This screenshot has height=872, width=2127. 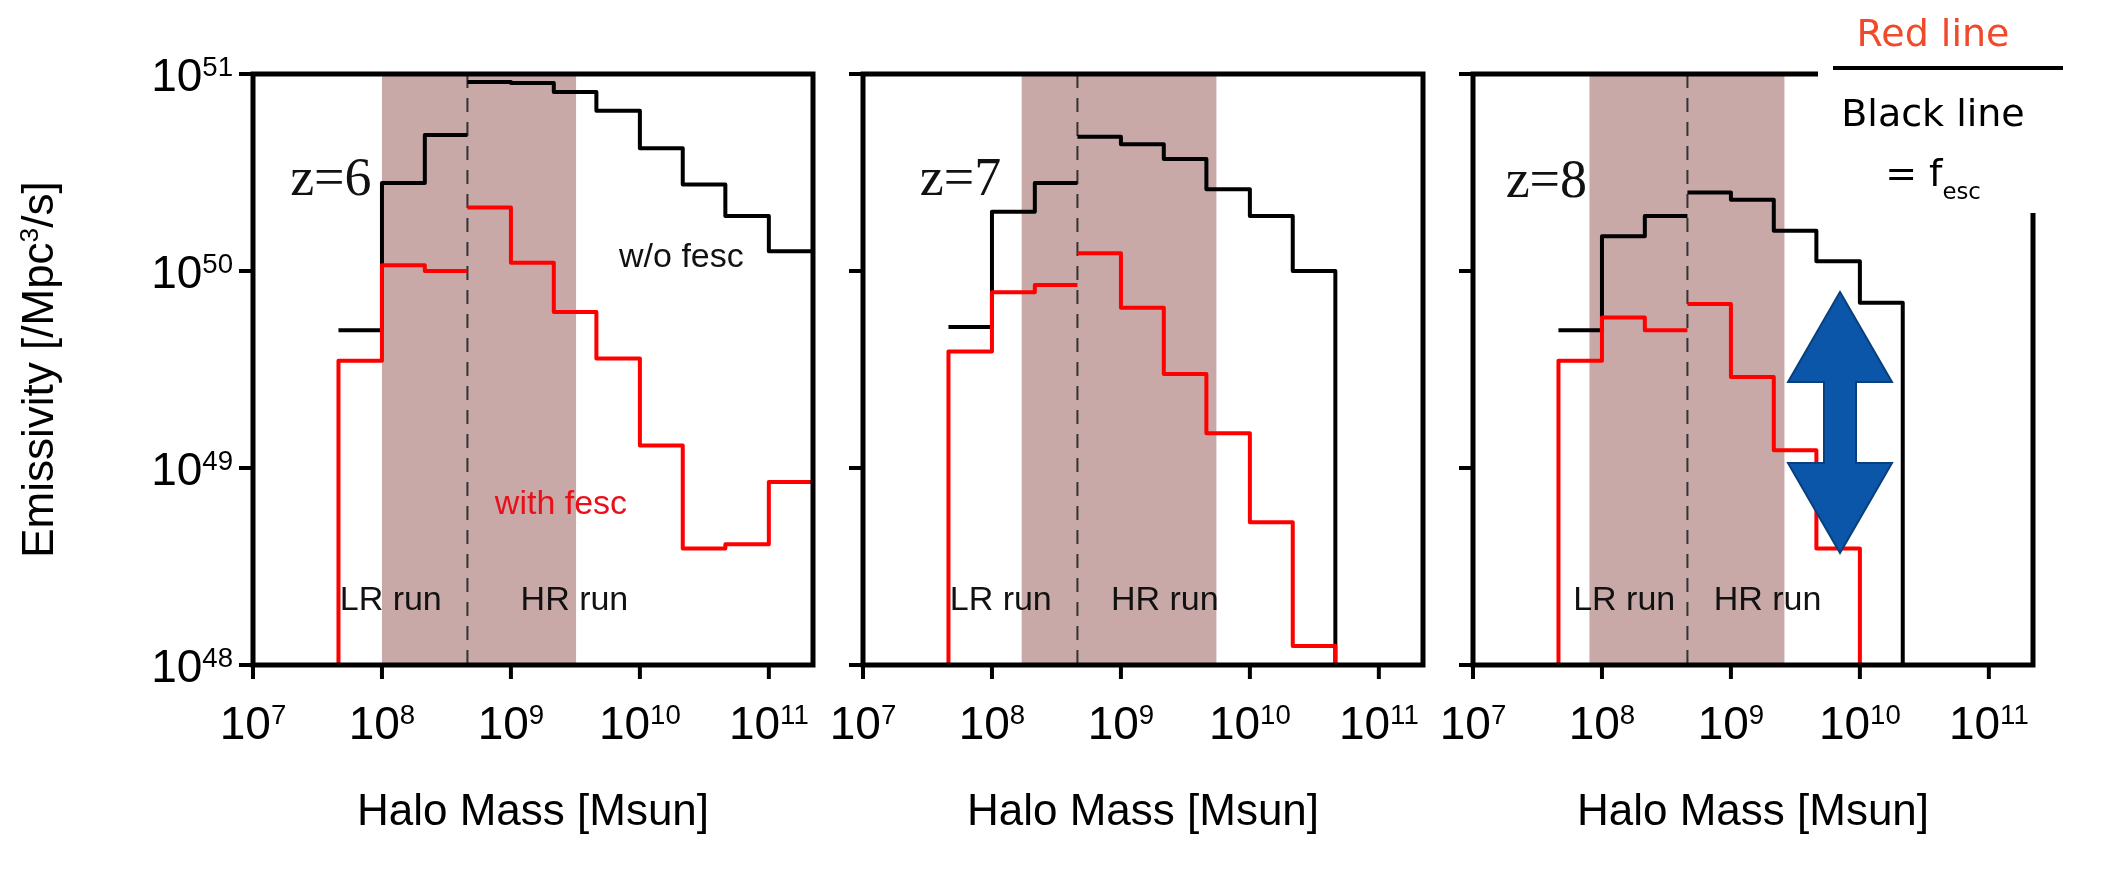 What do you see at coordinates (192, 75) in the screenshot?
I see `y-tick-label: 10$^{51}$` at bounding box center [192, 75].